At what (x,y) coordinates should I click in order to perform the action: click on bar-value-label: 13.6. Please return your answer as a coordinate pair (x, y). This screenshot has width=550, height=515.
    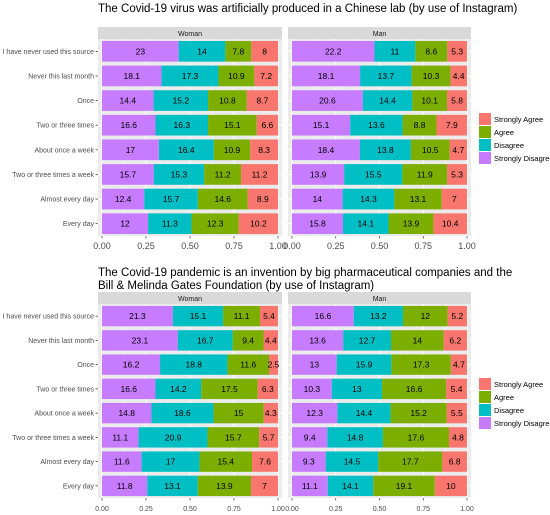
    Looking at the image, I should click on (376, 125).